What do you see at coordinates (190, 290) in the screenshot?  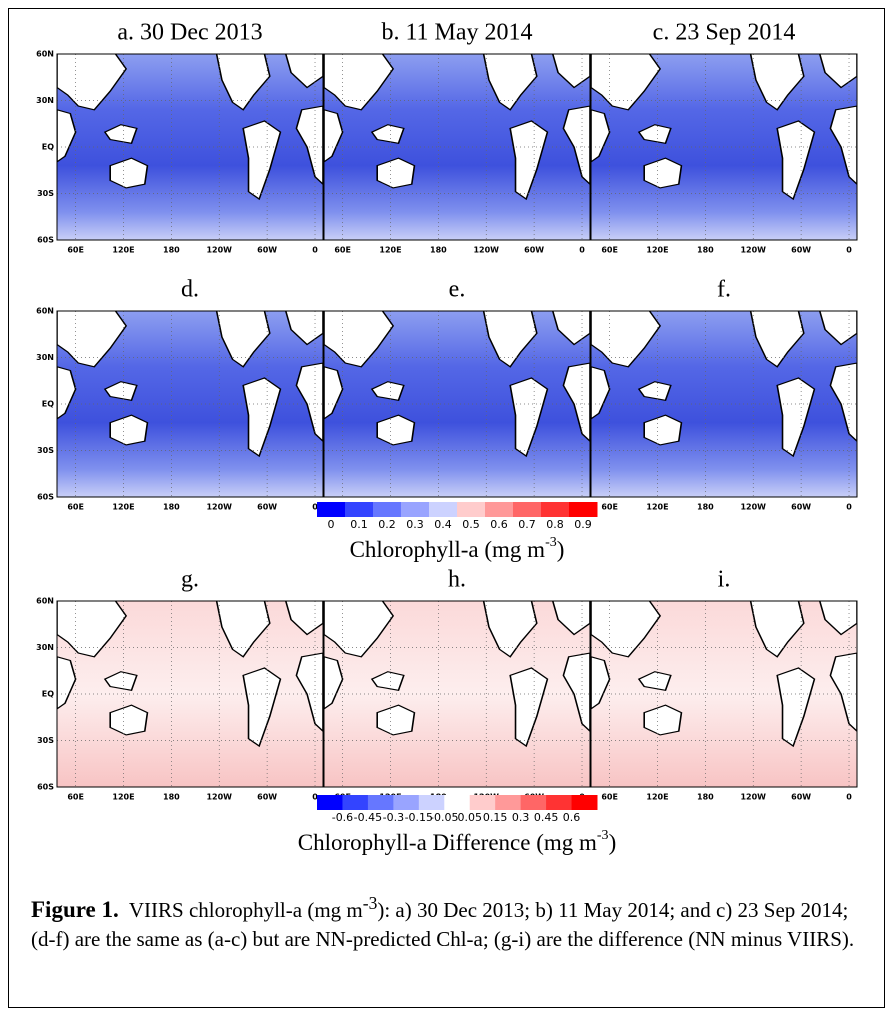 I see `panel-title: d.` at bounding box center [190, 290].